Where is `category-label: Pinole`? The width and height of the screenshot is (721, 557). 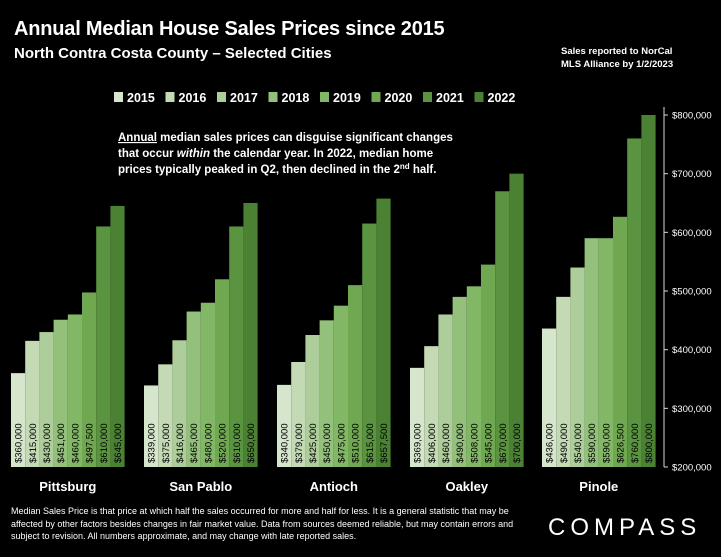 category-label: Pinole is located at coordinates (598, 486).